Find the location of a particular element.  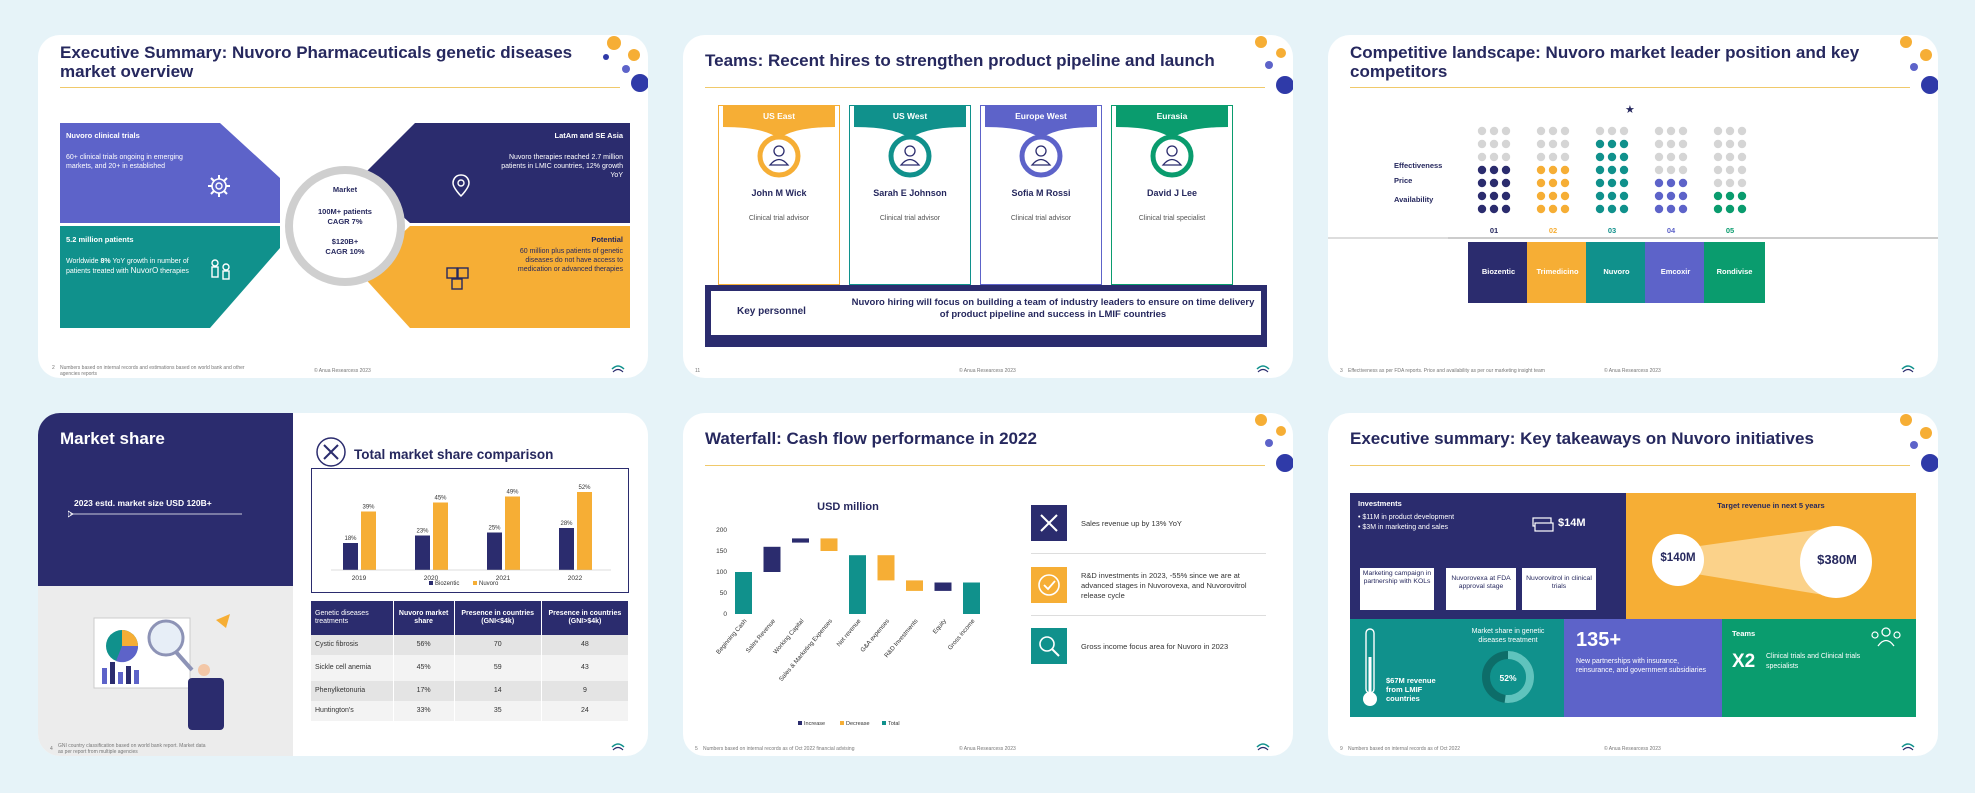

investment-box is located at coordinates (1397, 589).